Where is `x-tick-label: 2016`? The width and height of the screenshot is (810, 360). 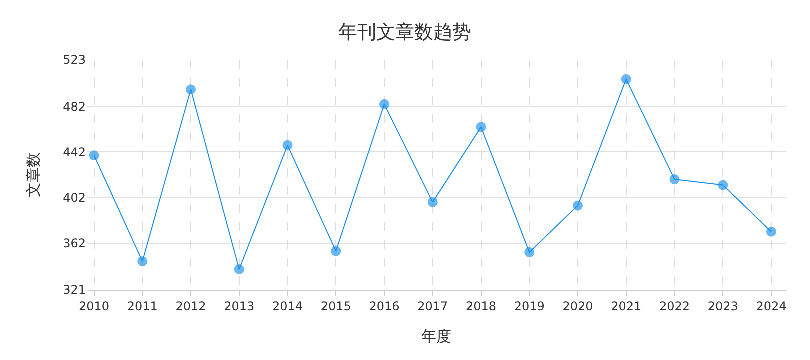
x-tick-label: 2016 is located at coordinates (384, 306).